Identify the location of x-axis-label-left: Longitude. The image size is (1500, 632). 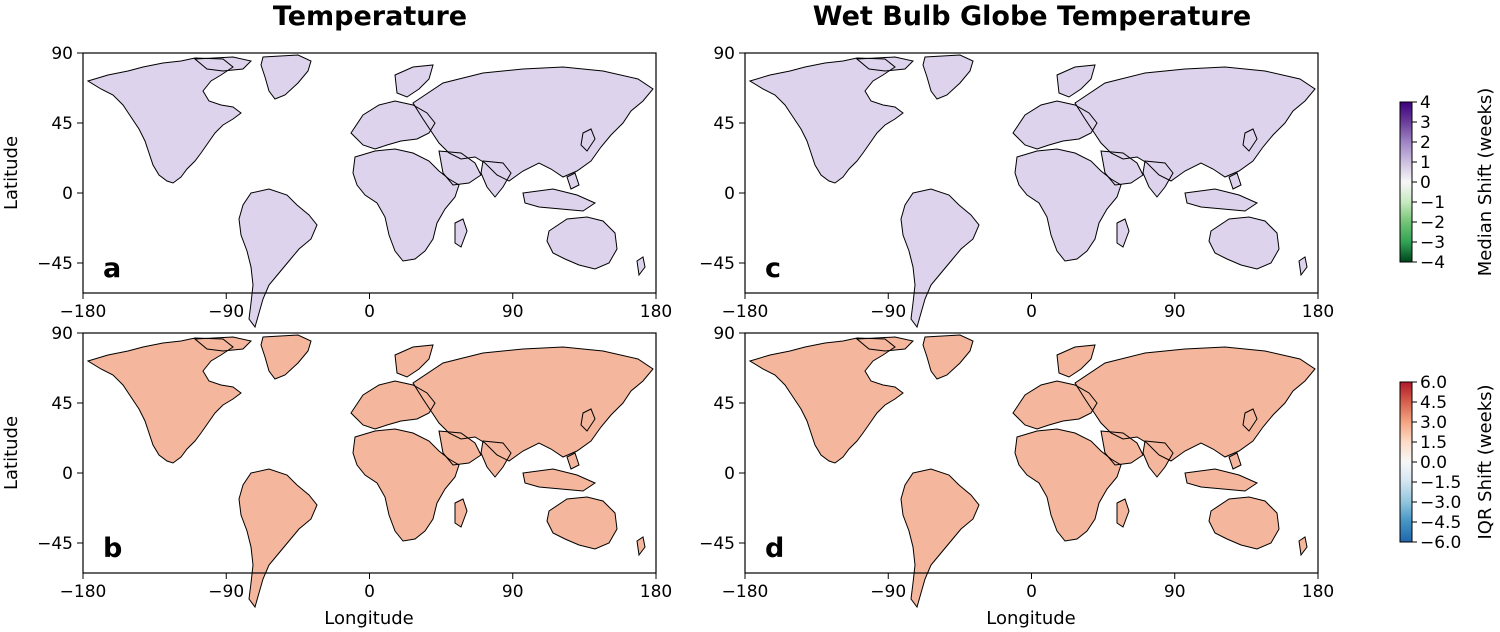
(369, 618).